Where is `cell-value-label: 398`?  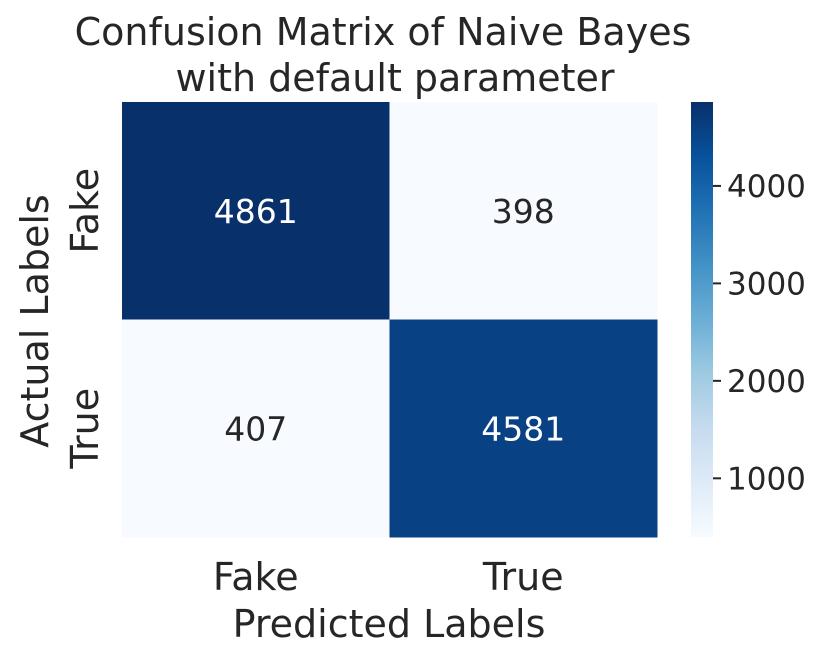 cell-value-label: 398 is located at coordinates (523, 211).